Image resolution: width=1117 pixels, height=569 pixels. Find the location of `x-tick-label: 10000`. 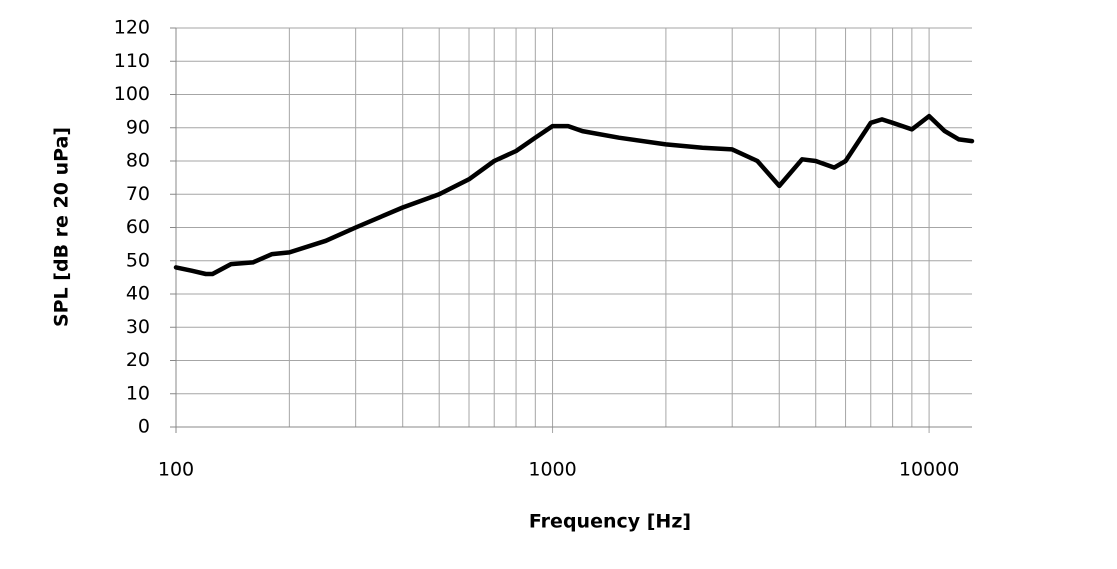

x-tick-label: 10000 is located at coordinates (929, 470).